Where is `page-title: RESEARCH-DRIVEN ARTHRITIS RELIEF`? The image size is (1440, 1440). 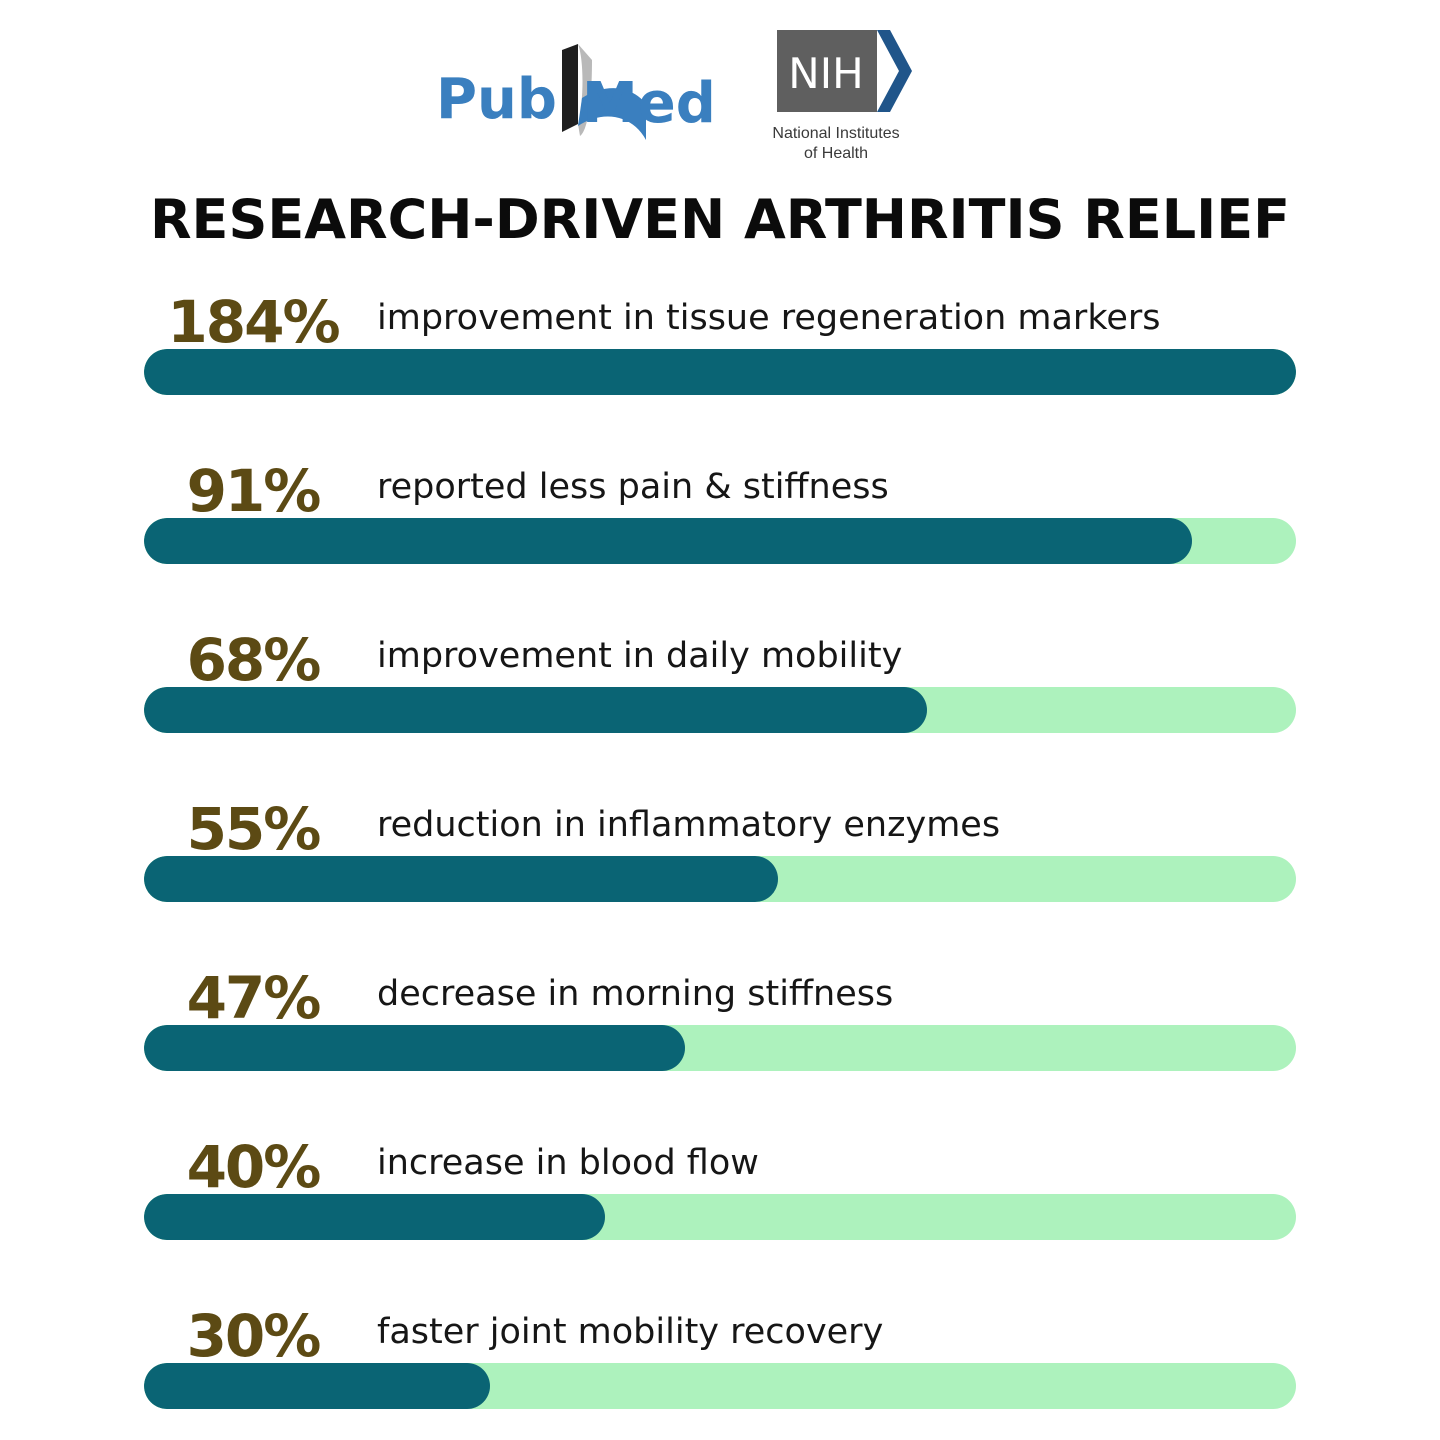
page-title: RESEARCH-DRIVEN ARTHRITIS RELIEF is located at coordinates (720, 219).